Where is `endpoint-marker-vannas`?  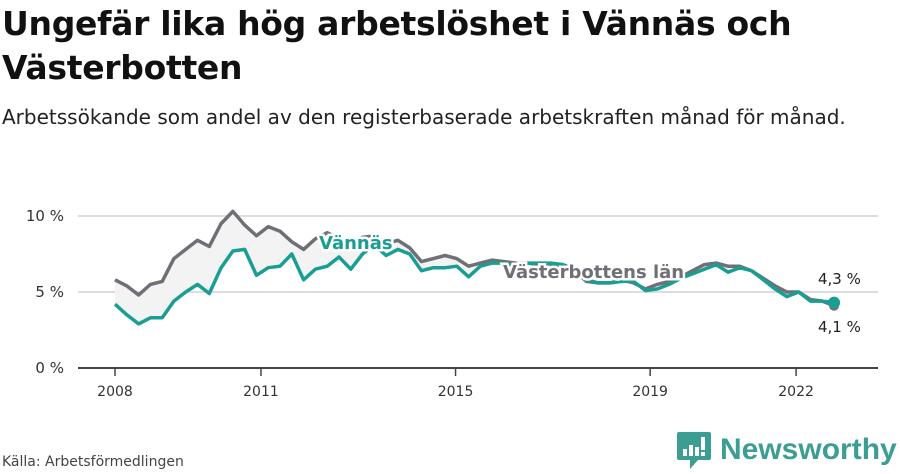 endpoint-marker-vannas is located at coordinates (834, 302).